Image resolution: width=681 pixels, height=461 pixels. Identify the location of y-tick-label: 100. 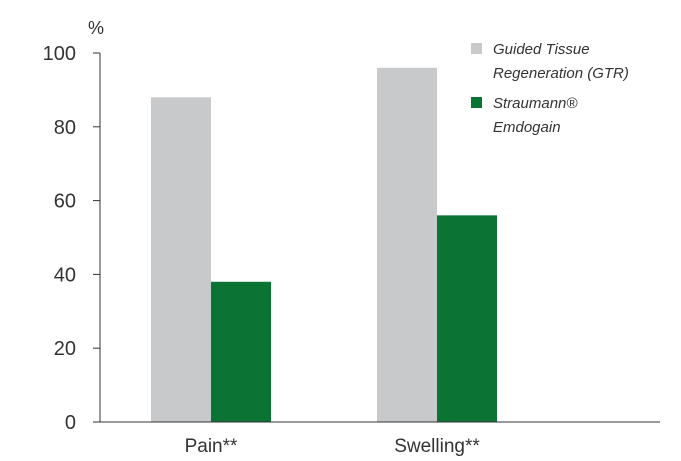
(59, 54).